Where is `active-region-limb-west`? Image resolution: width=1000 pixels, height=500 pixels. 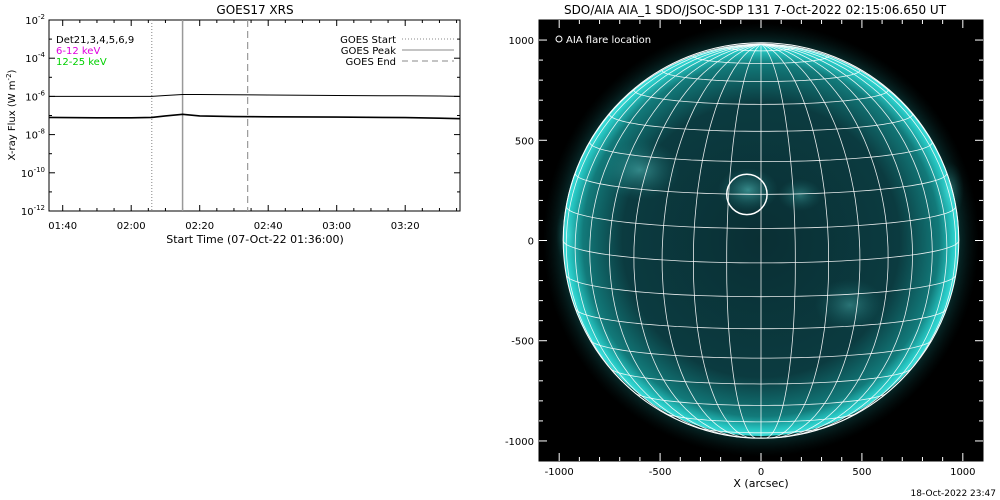
active-region-limb-west is located at coordinates (950, 190).